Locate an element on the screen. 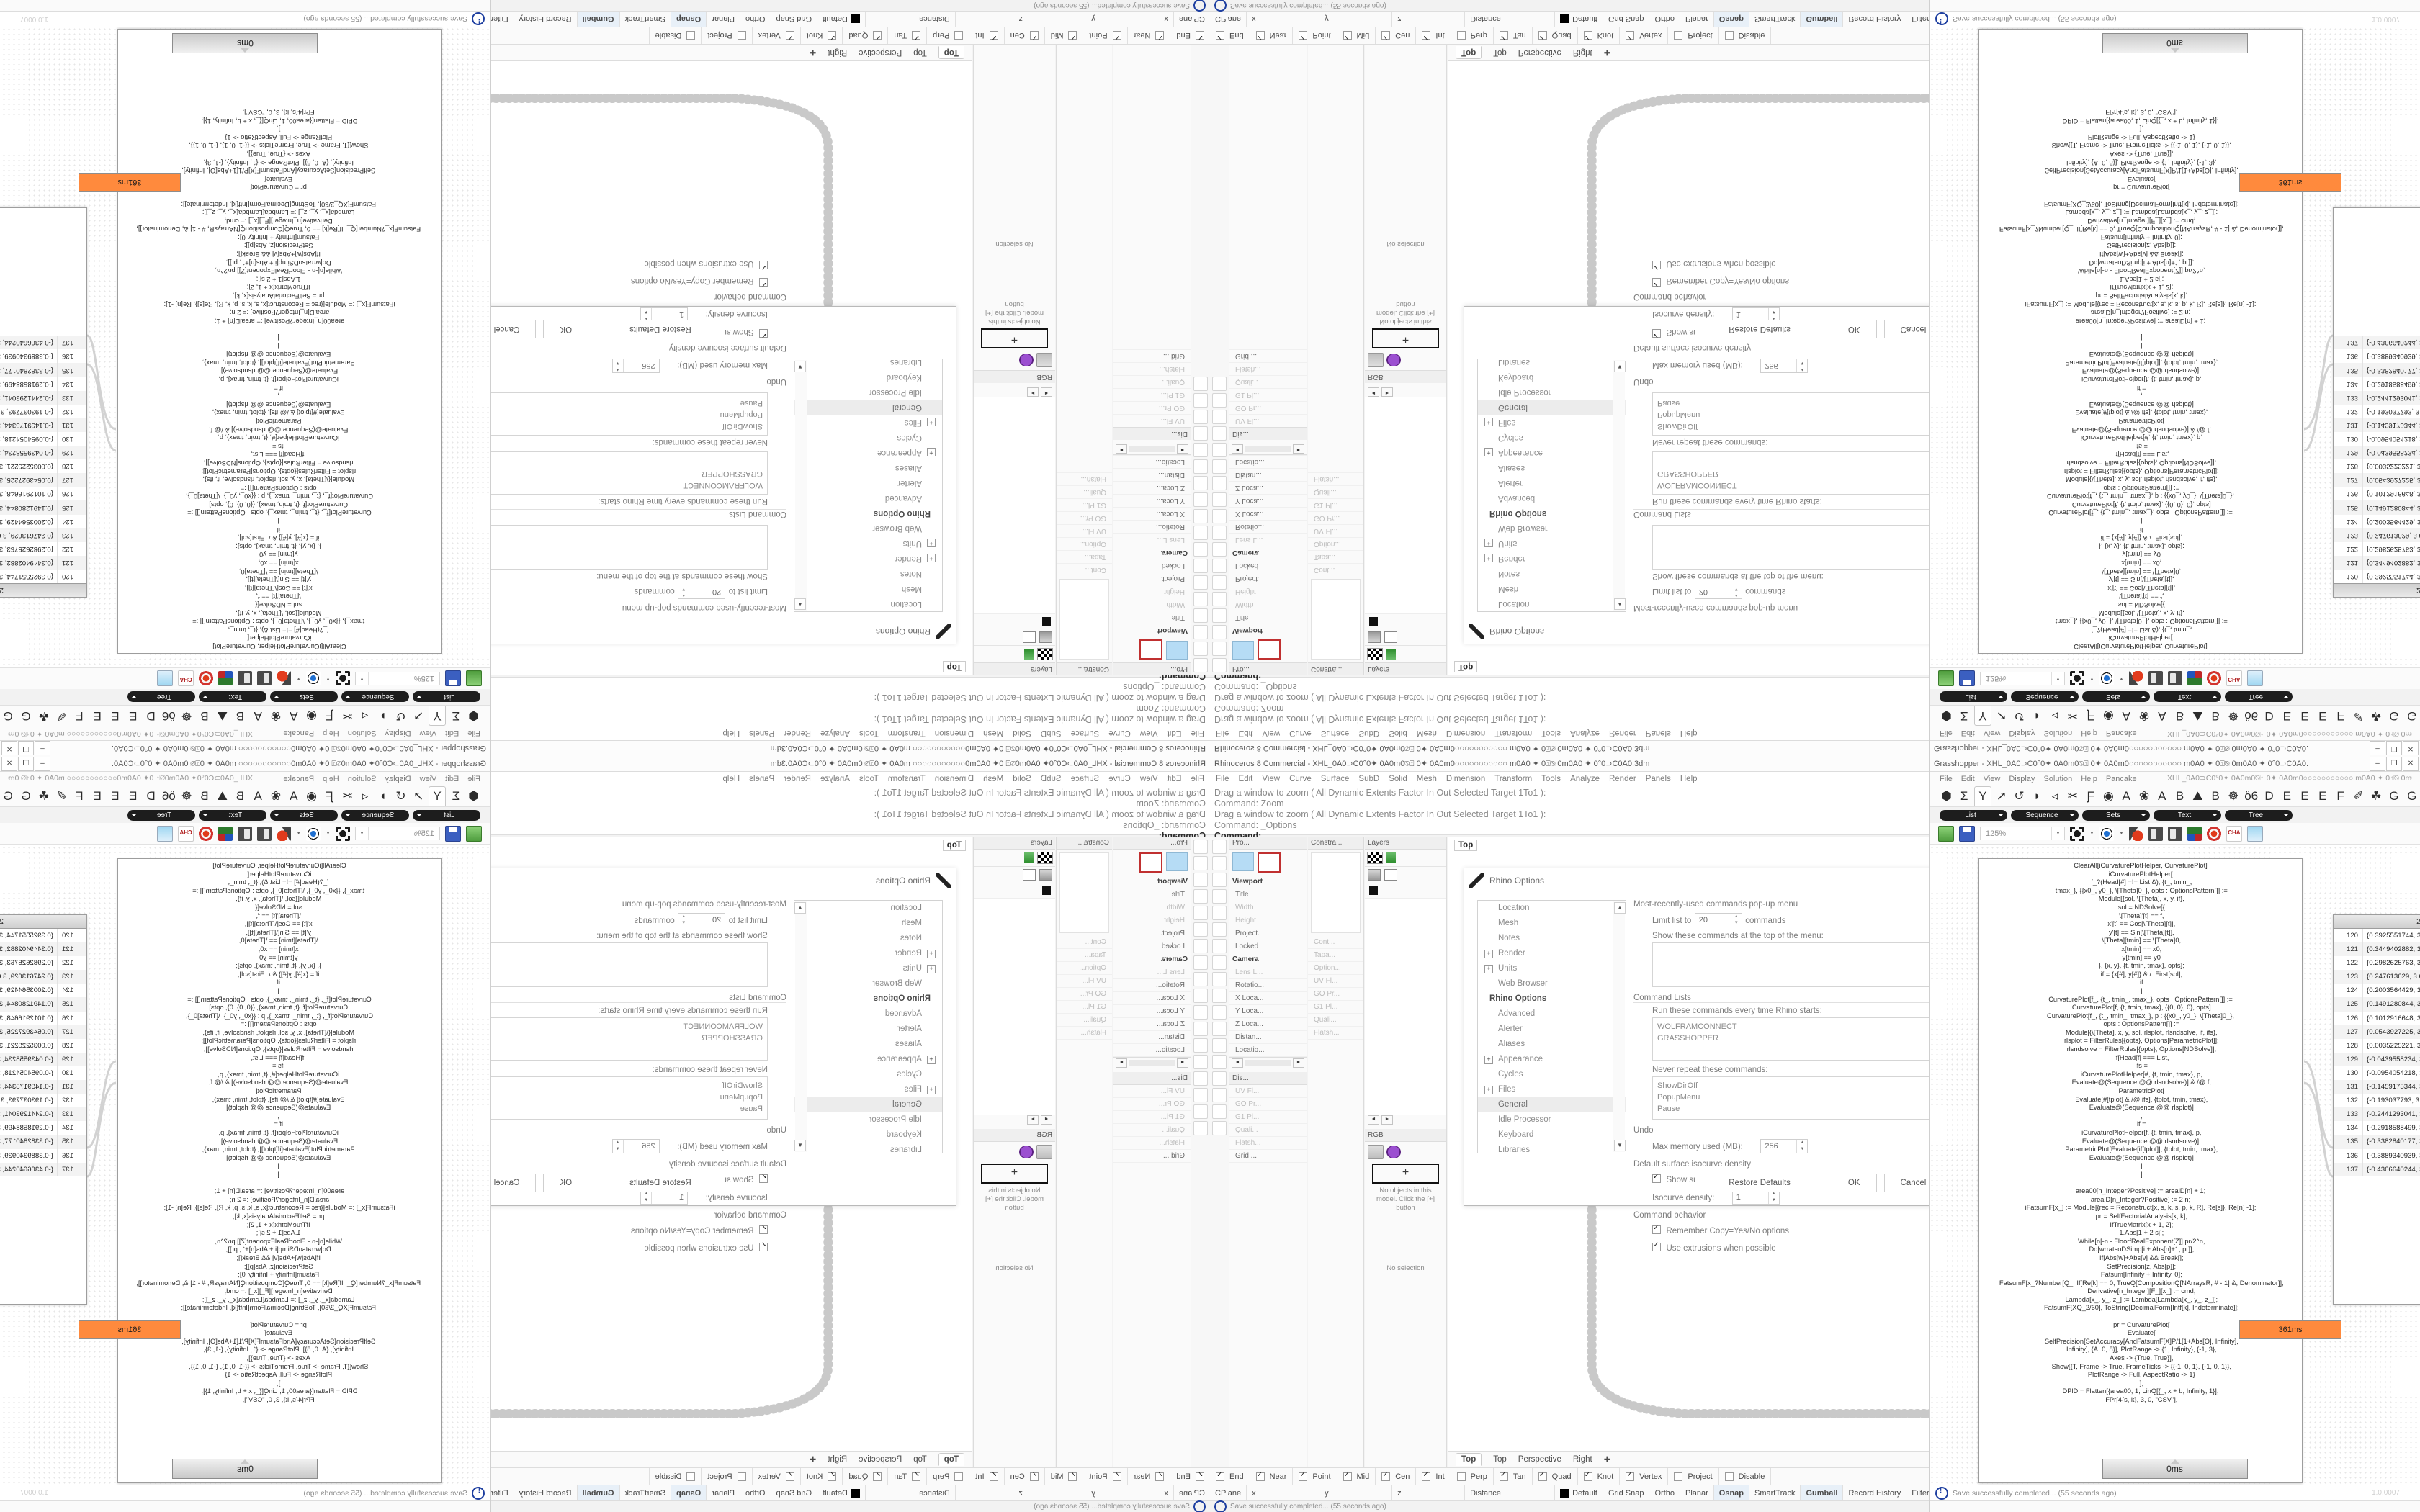 Image resolution: width=2420 pixels, height=1512 pixels. osnap-cen: Cen is located at coordinates (1023, 35).